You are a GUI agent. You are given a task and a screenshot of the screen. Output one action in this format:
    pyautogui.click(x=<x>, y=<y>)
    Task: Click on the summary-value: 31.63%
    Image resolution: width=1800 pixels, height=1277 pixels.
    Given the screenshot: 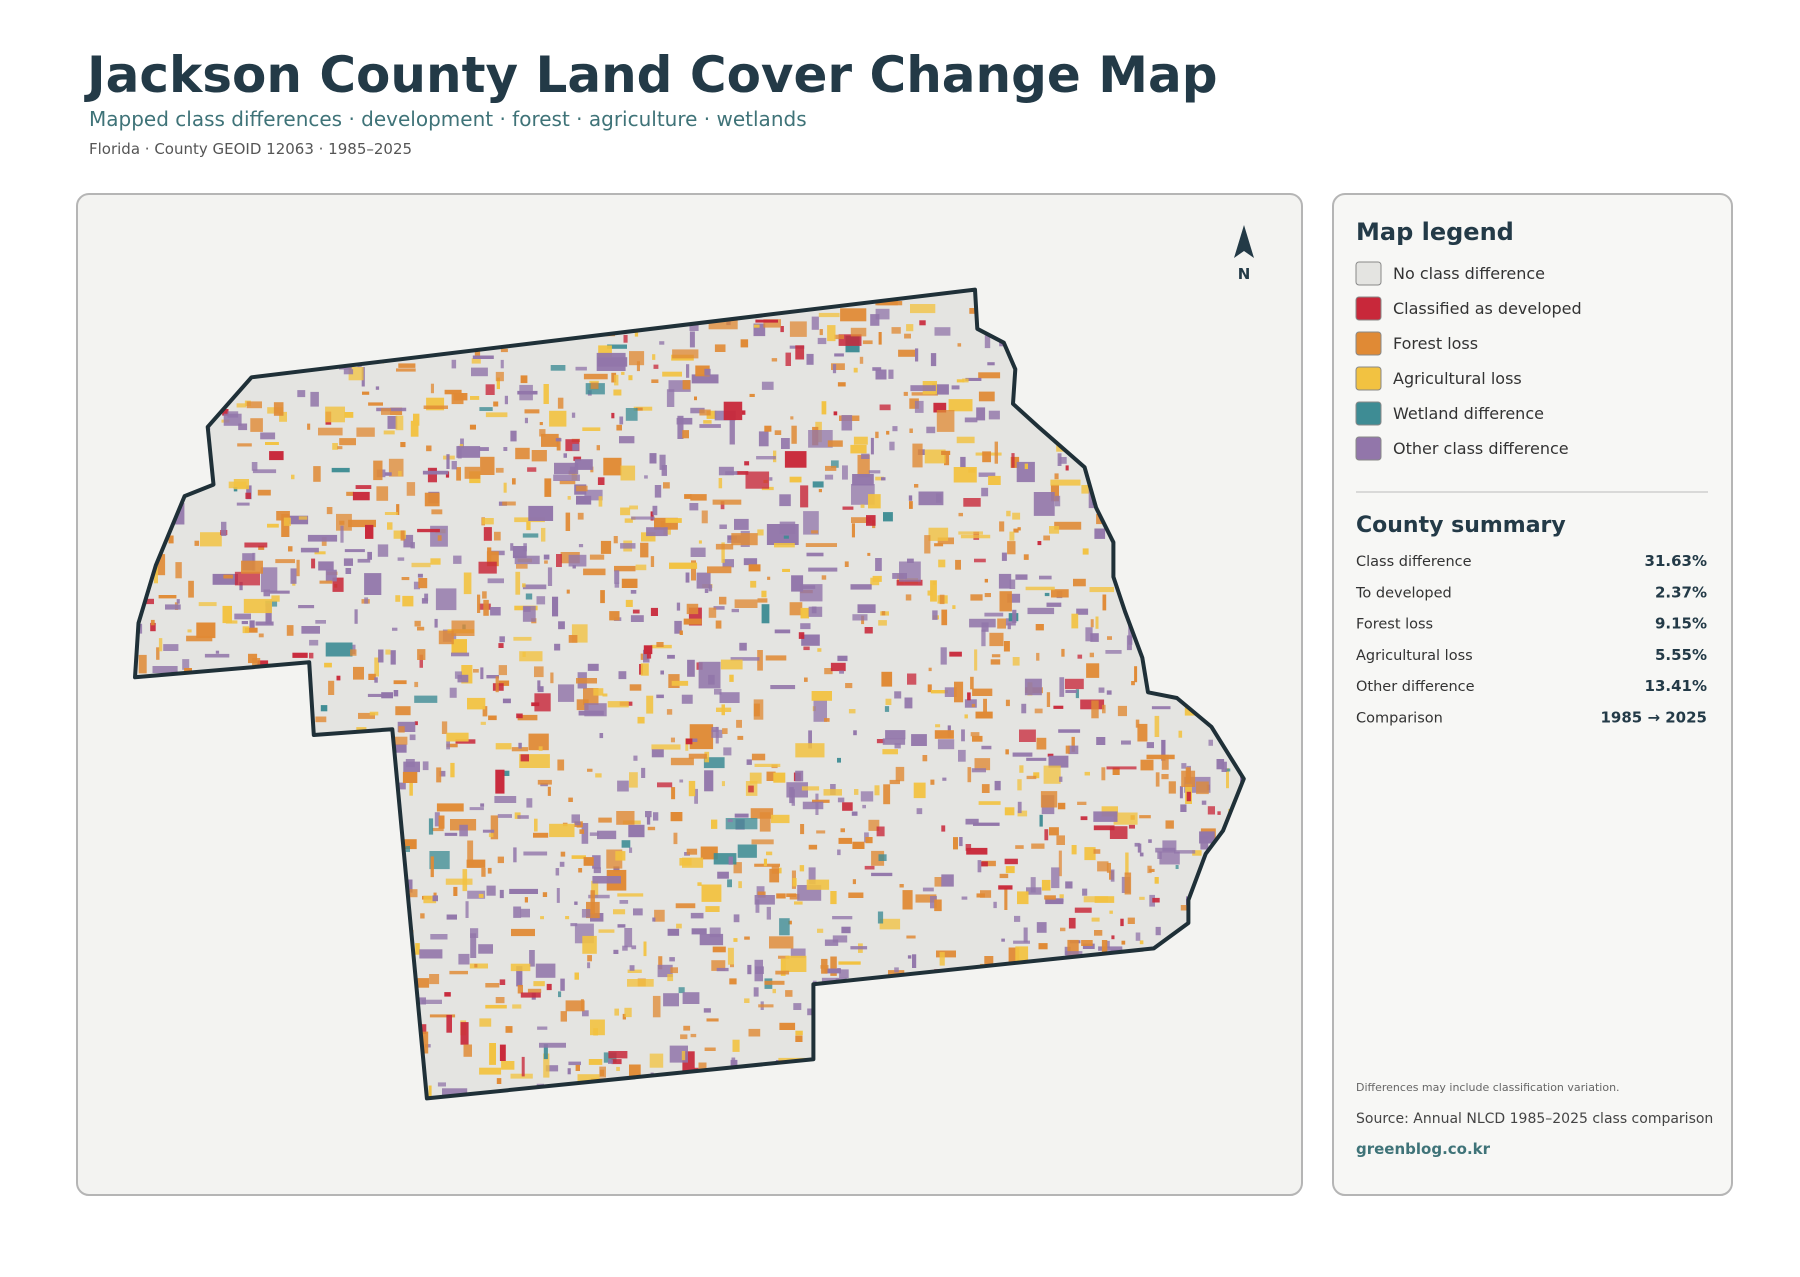 What is the action you would take?
    pyautogui.click(x=1676, y=561)
    